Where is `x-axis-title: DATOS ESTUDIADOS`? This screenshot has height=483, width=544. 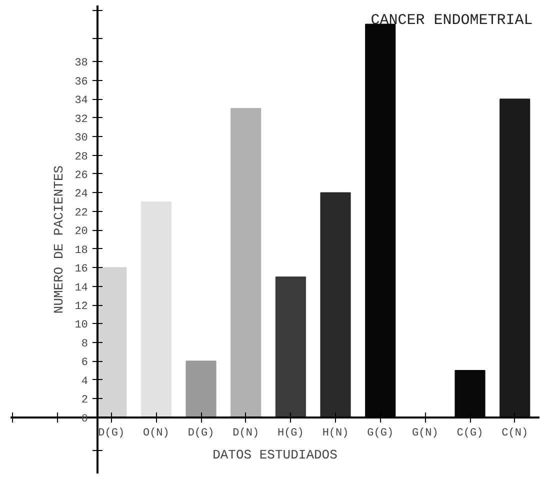
x-axis-title: DATOS ESTUDIADOS is located at coordinates (275, 455).